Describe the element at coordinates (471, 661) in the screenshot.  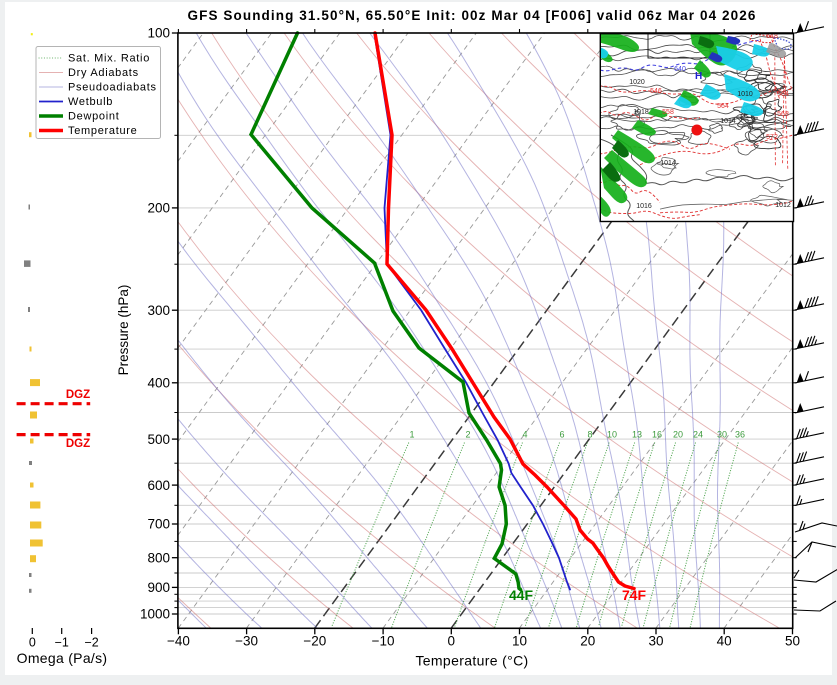
I see `svg-text: Temperature (°C)` at that location.